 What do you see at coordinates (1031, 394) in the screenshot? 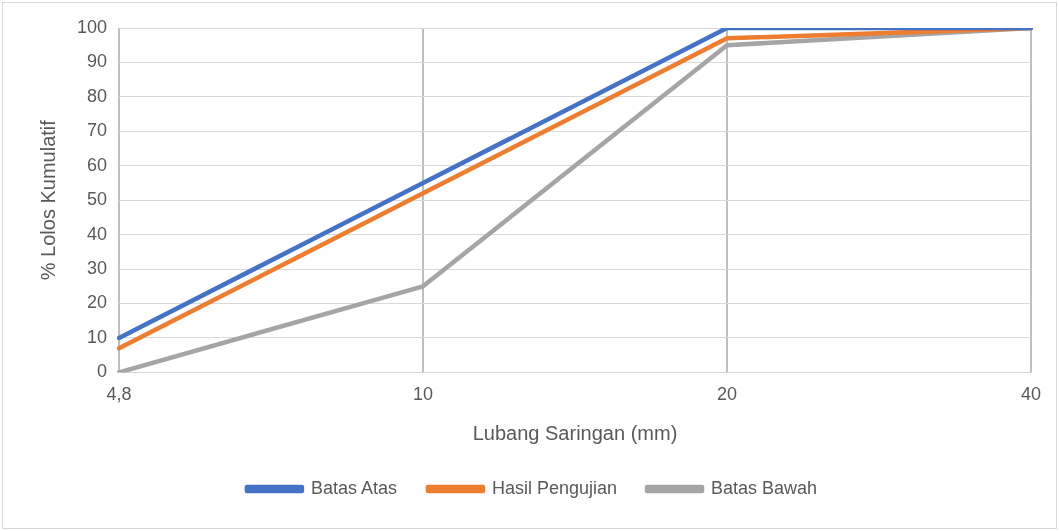
I see `x-tick-label: 40` at bounding box center [1031, 394].